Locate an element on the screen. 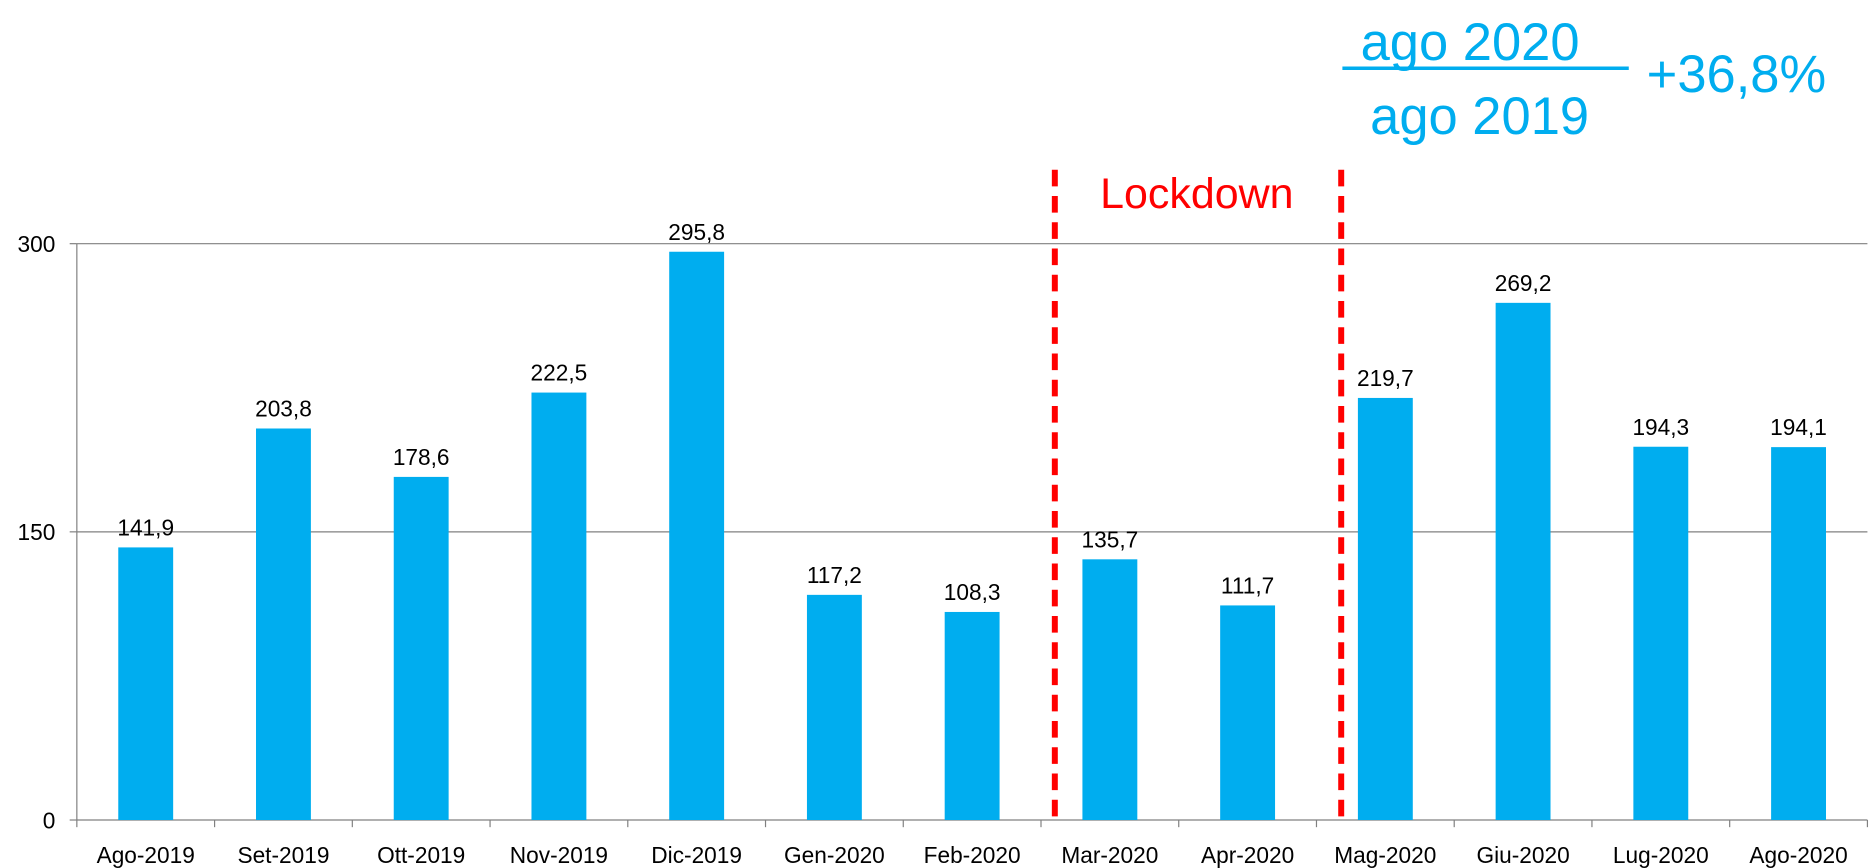 This screenshot has height=868, width=1871. x-tick-label: Set-2019 is located at coordinates (283, 855).